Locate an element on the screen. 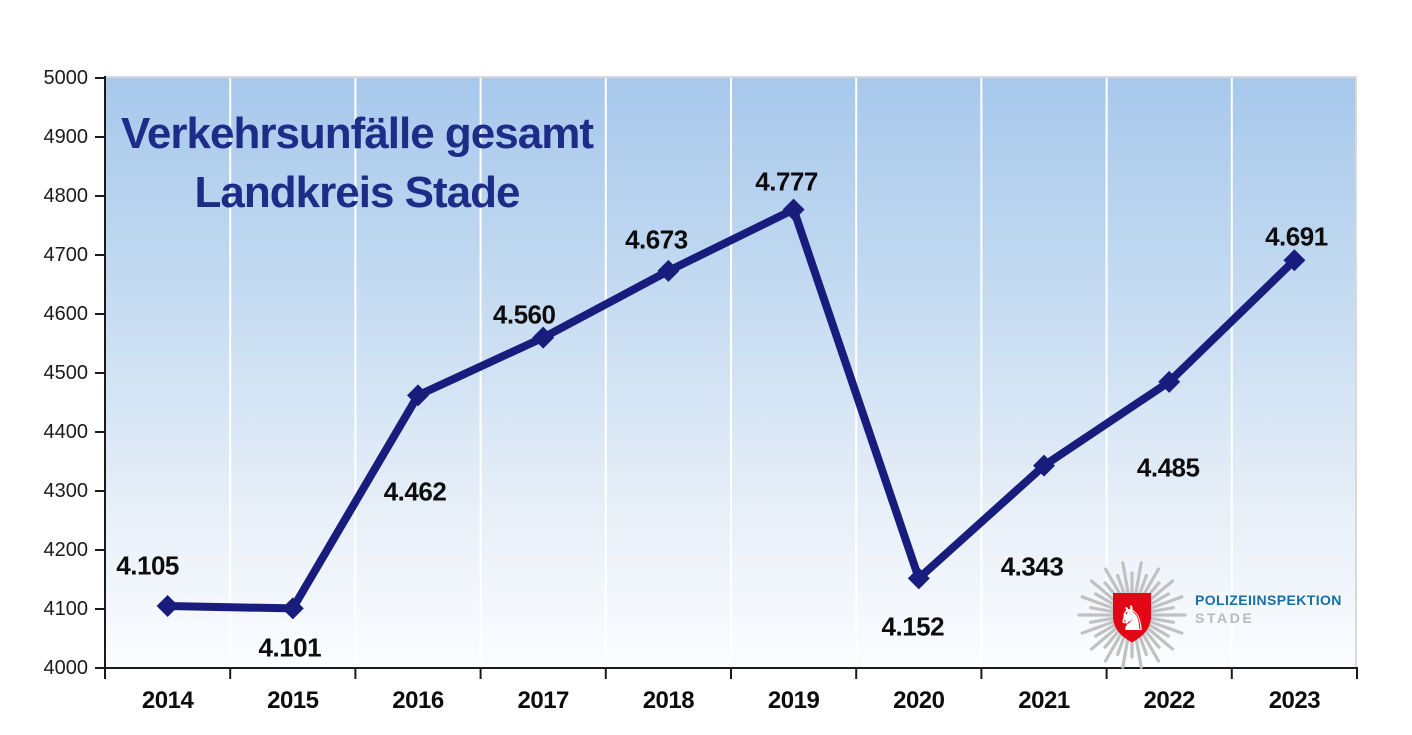 This screenshot has width=1412, height=735. police-unit-name: STADE is located at coordinates (1225, 618).